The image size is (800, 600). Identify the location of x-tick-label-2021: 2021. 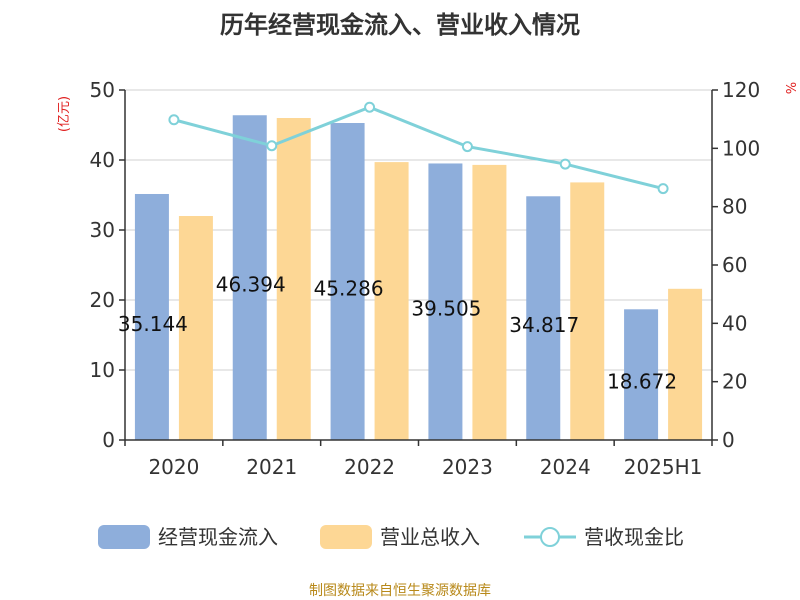
(271, 467).